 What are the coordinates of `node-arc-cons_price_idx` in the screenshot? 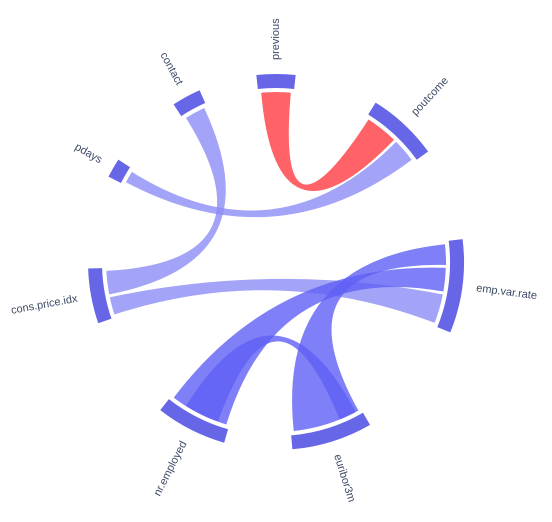 It's located at (100, 296).